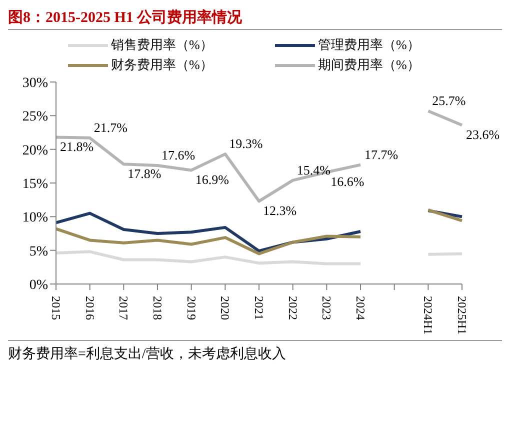 This screenshot has width=510, height=433. Describe the element at coordinates (428, 315) in the screenshot. I see `x-tick-label: 2024H1` at that location.